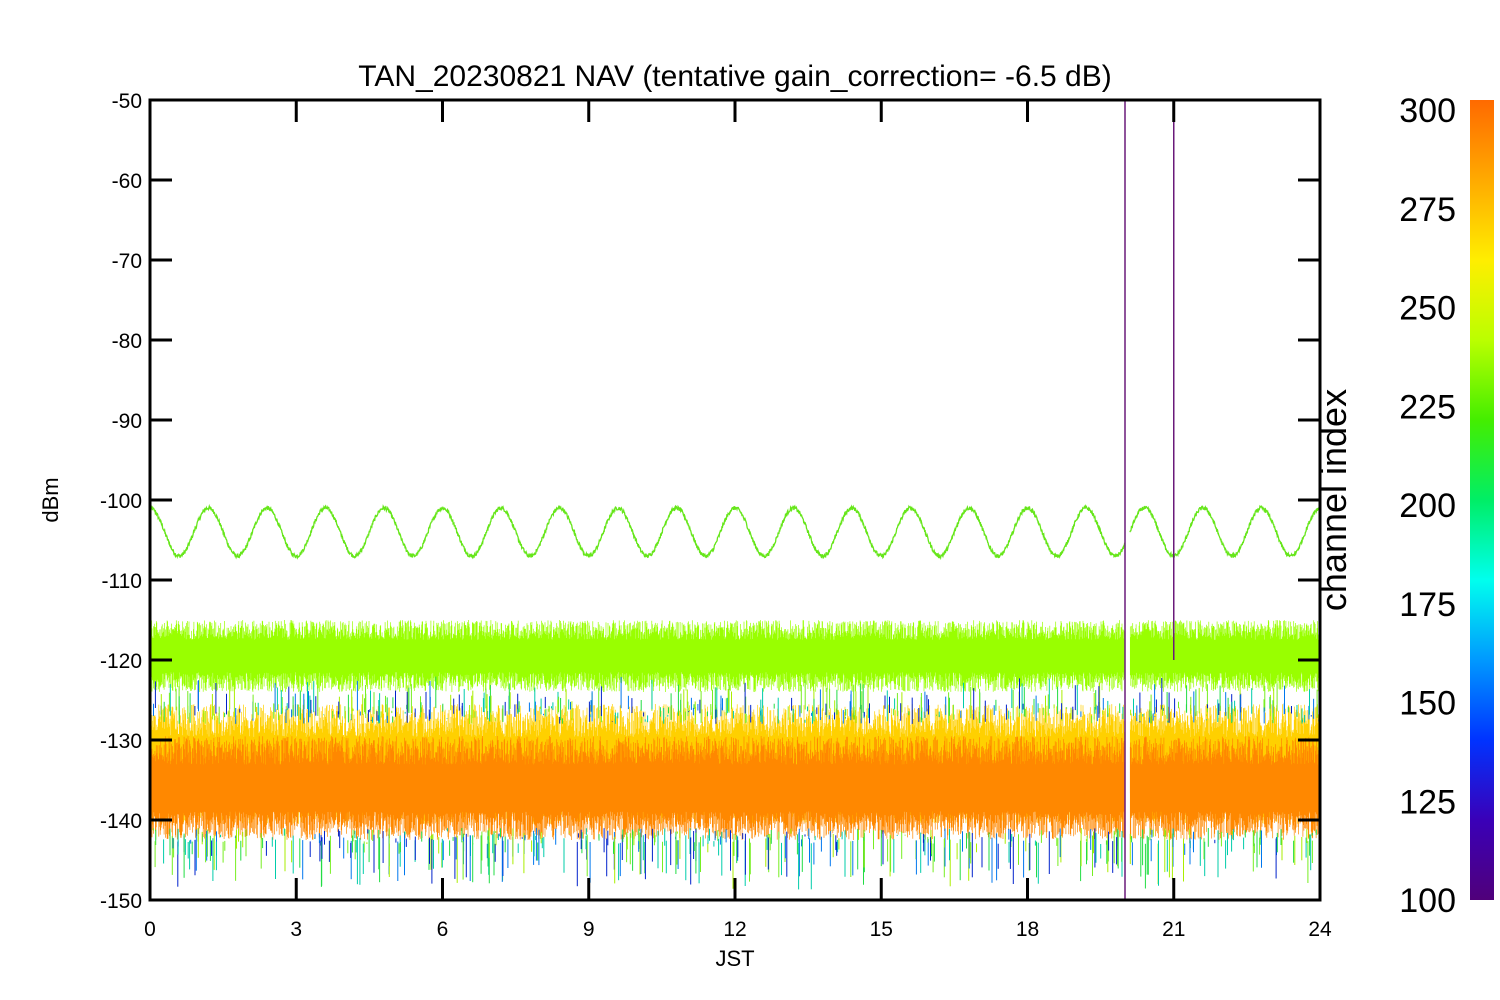 Image resolution: width=1500 pixels, height=1000 pixels. Describe the element at coordinates (121, 661) in the screenshot. I see `y-tick-label: -120` at that location.